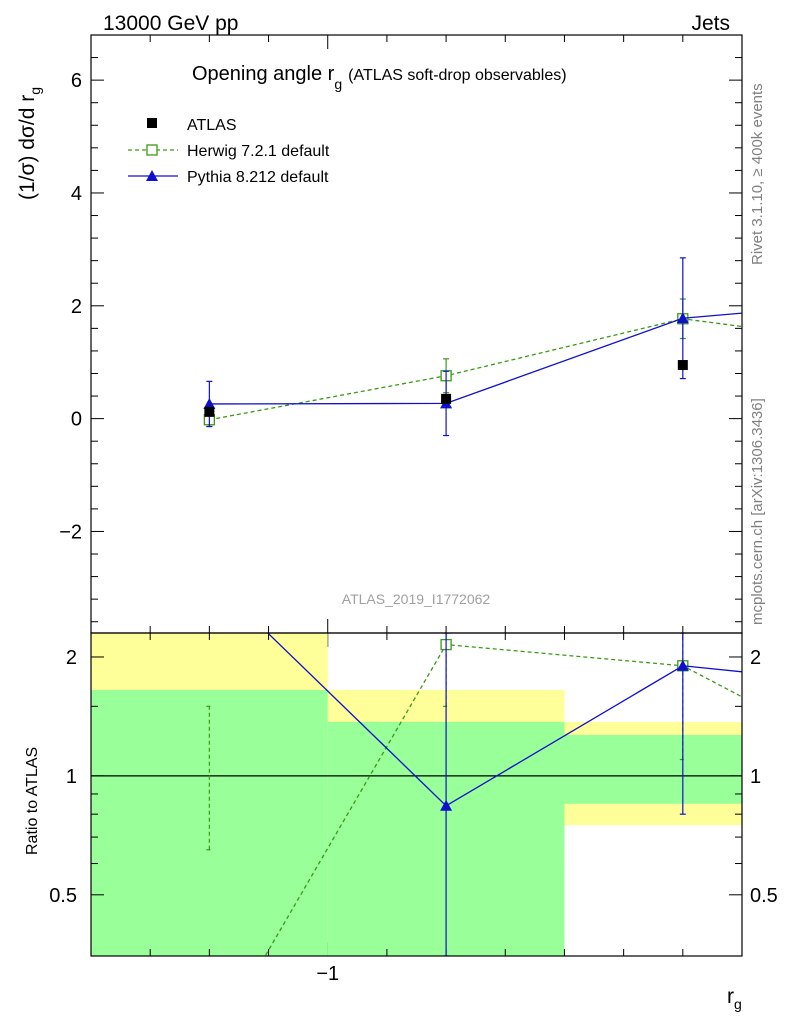 This screenshot has height=1024, width=786. What do you see at coordinates (755, 777) in the screenshot?
I see `ratio-ytick-label-right: 1` at bounding box center [755, 777].